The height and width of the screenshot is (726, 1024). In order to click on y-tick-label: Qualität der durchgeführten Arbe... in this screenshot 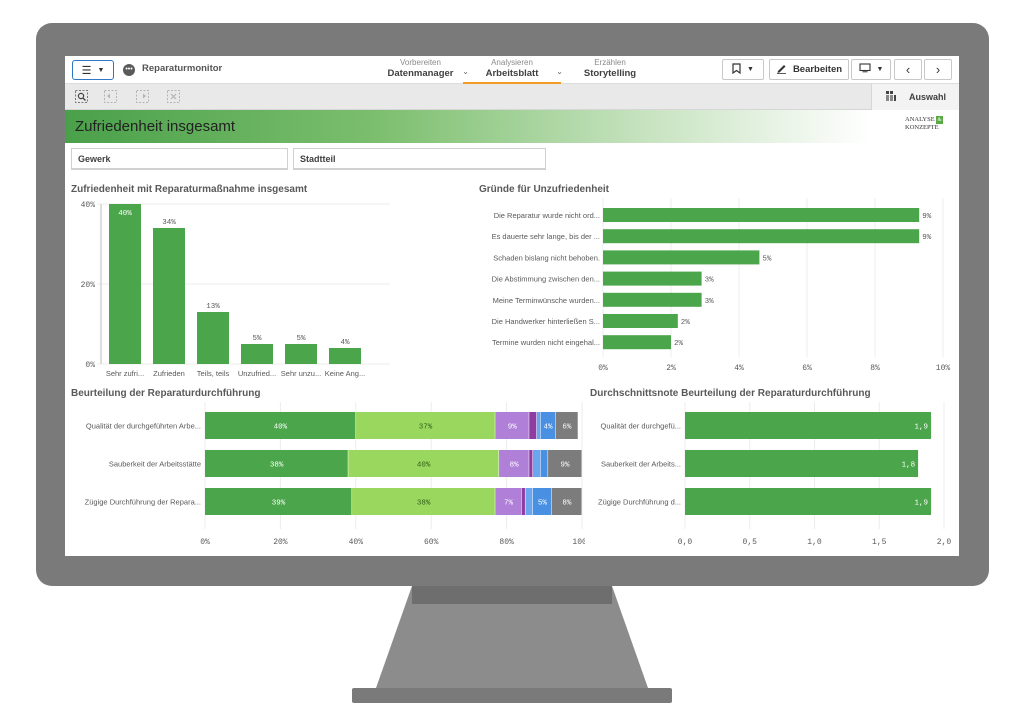, I will do `click(143, 426)`.